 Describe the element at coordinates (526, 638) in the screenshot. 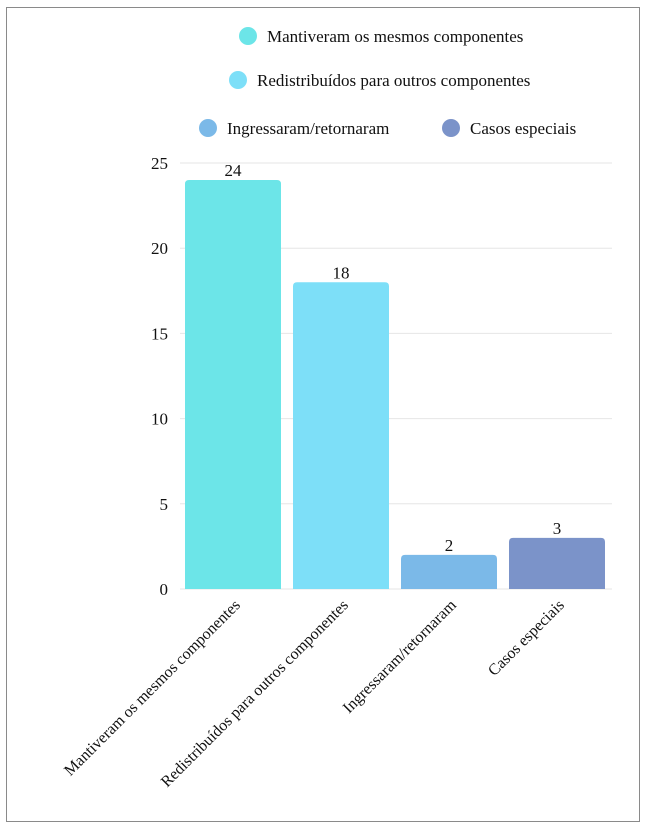

I see `x-tick-label: Casos especiais` at that location.